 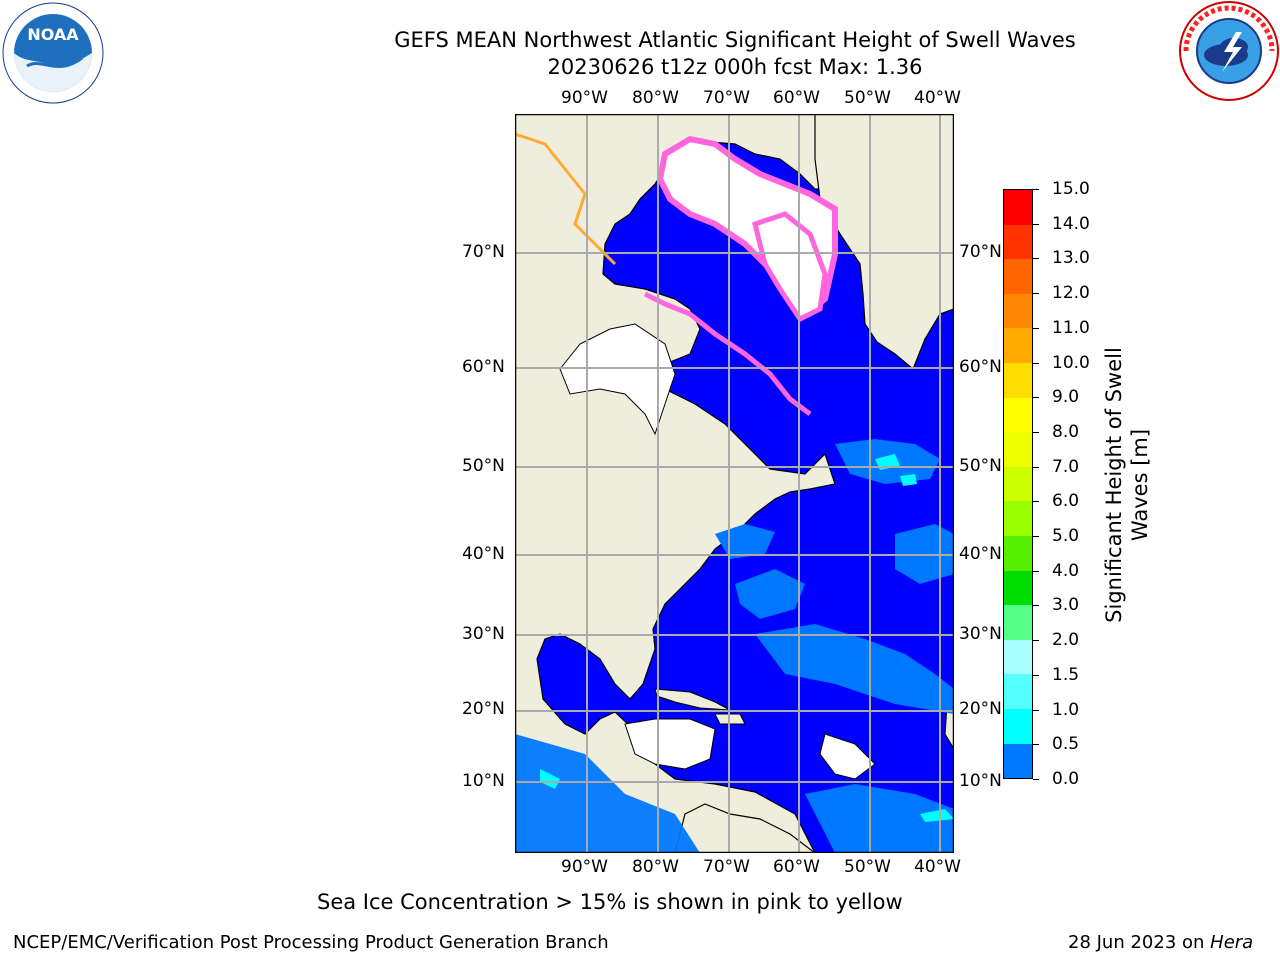 I want to click on lat-label-right: 10°N, so click(x=980, y=781).